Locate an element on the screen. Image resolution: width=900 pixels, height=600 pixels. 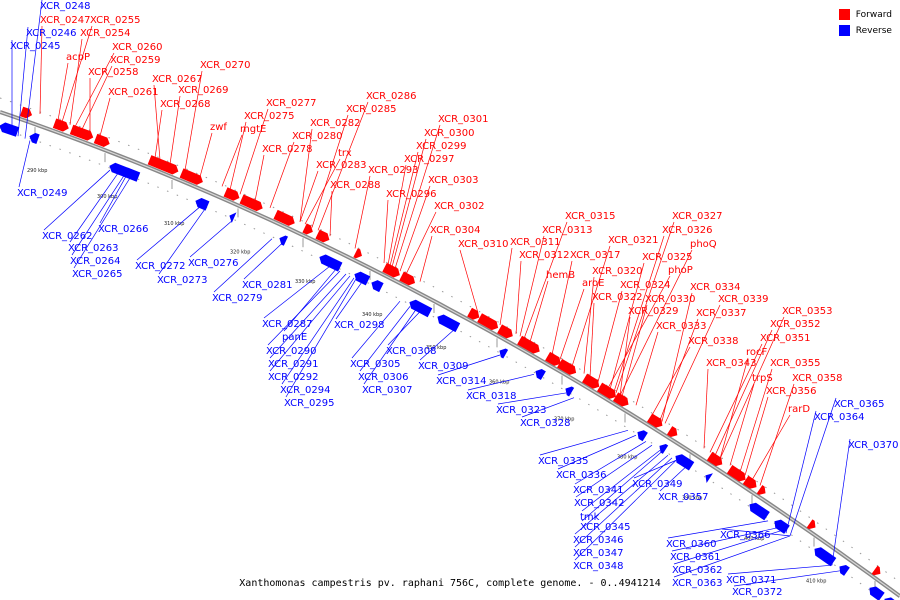
forward-gene-label: XCR_0247 is located at coordinates (65, 20).